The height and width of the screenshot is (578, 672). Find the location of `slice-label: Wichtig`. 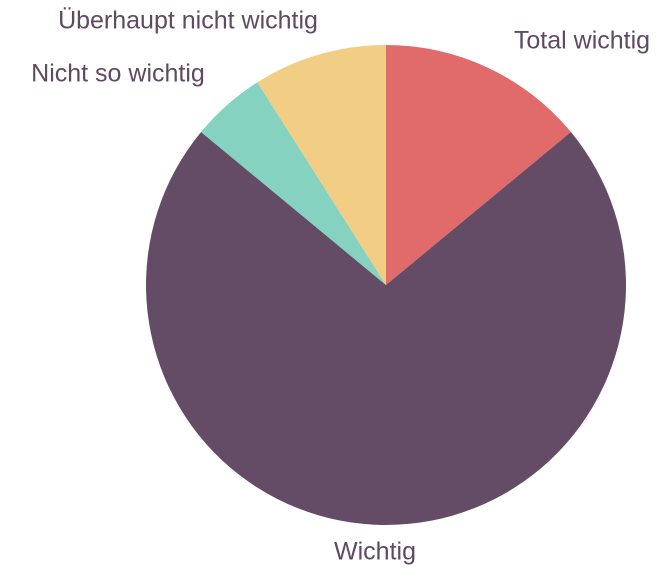

slice-label: Wichtig is located at coordinates (375, 552).